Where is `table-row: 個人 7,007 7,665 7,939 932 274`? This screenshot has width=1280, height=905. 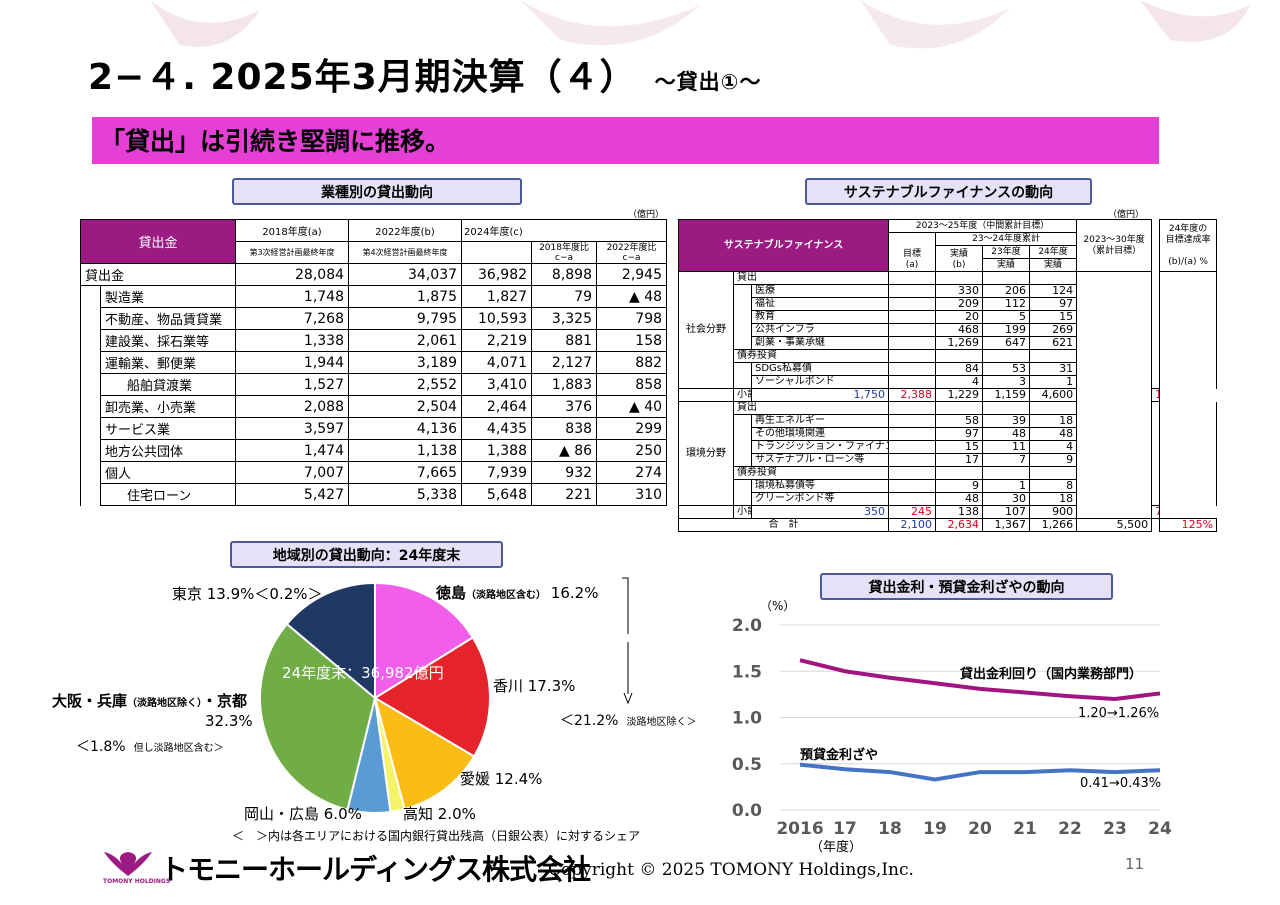
table-row: 個人 7,007 7,665 7,939 932 274 is located at coordinates (374, 472).